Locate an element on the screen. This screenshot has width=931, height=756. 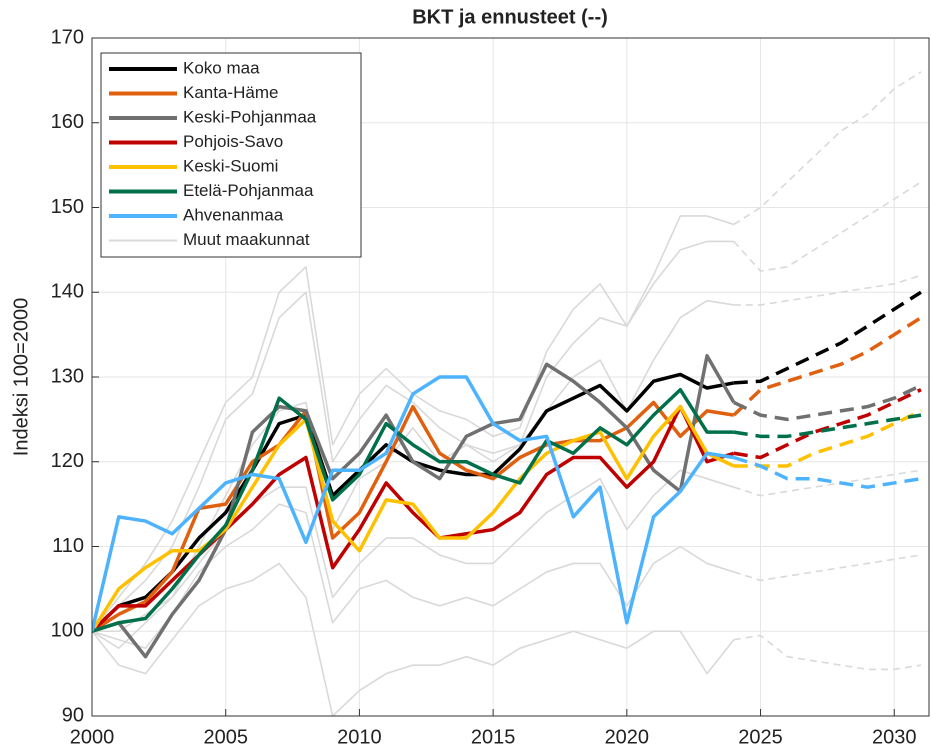
legend-label: Kanta-Häme is located at coordinates (230, 92).